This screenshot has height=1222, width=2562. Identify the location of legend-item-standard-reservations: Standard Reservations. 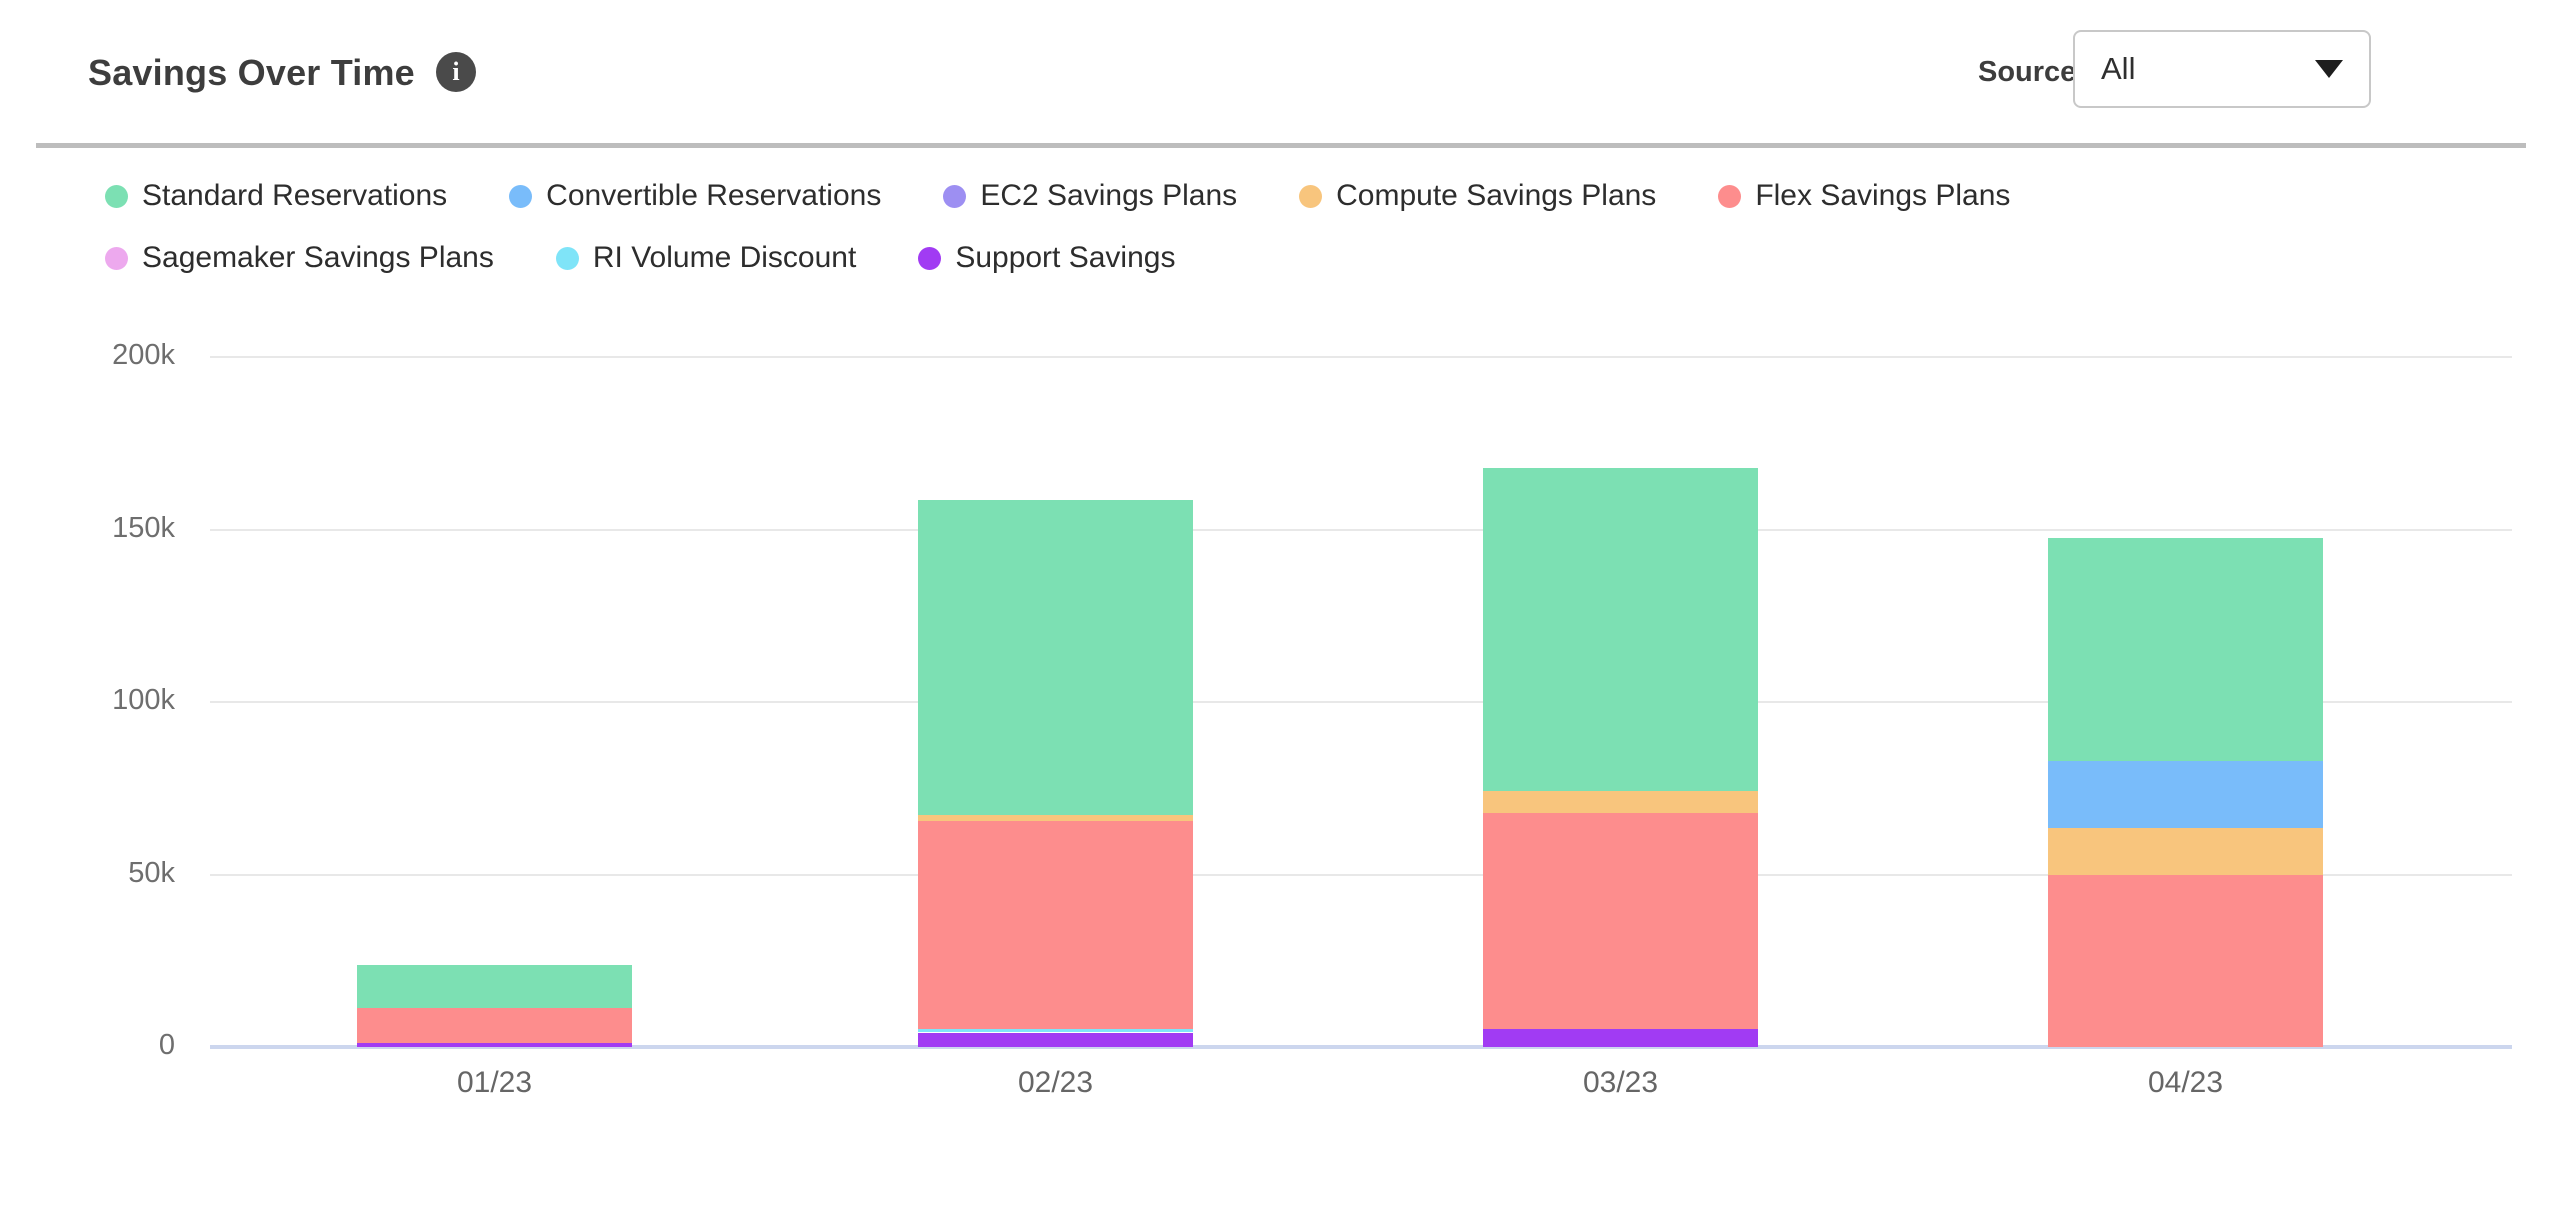
(276, 196).